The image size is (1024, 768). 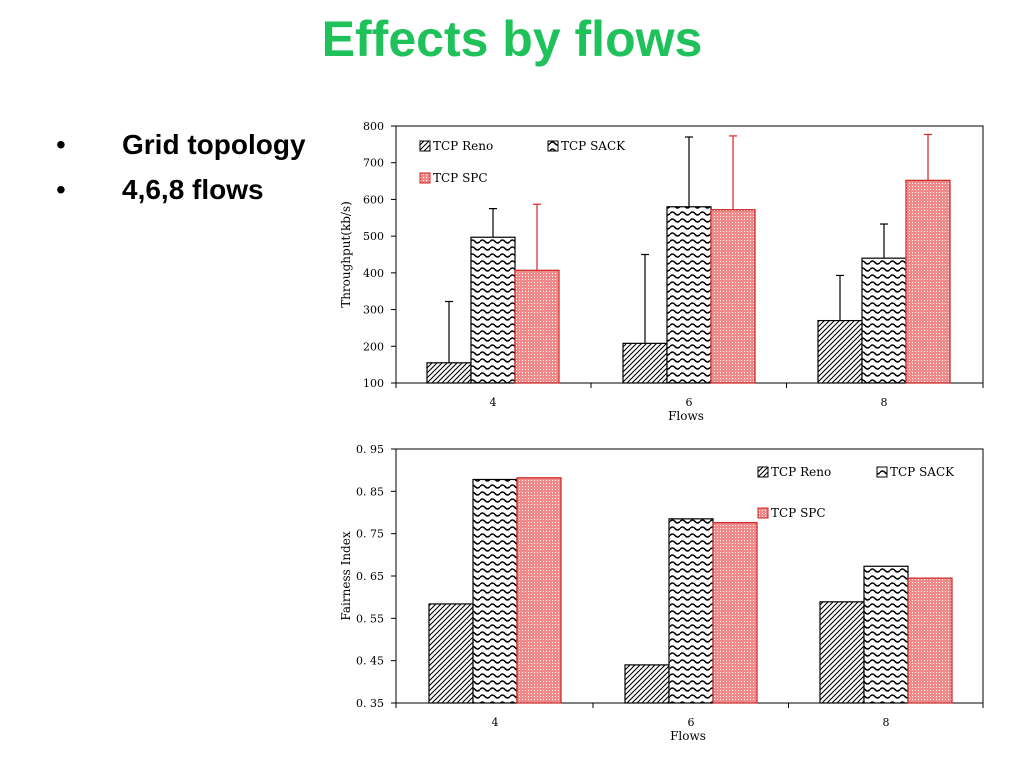 I want to click on y-tick-label: 200, so click(x=373, y=346).